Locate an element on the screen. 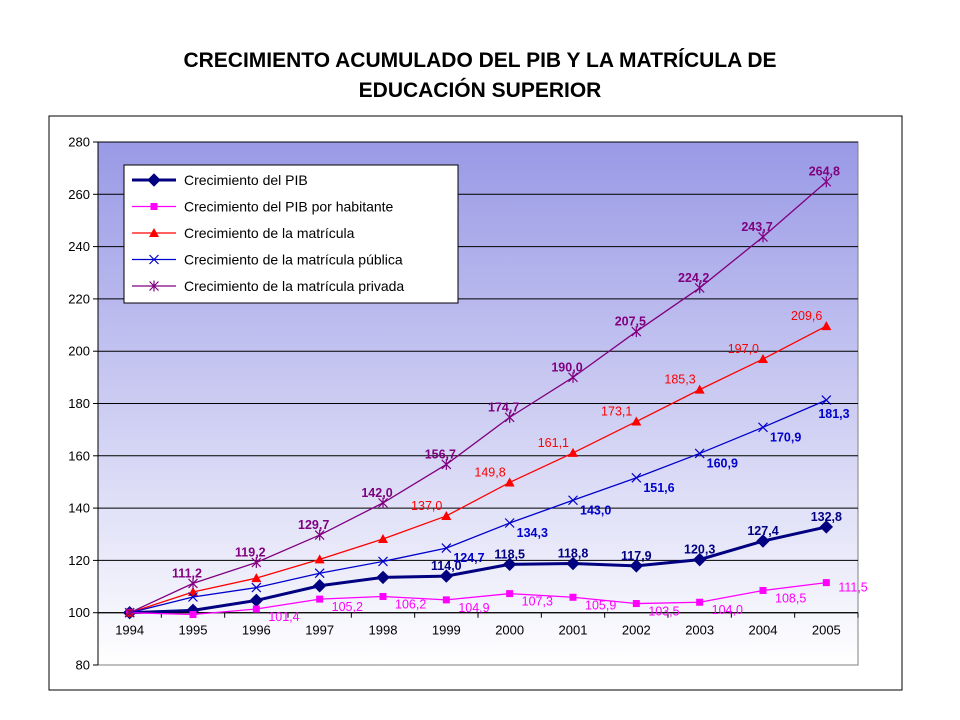 Image resolution: width=960 pixels, height=720 pixels. series-1-data-label: 114,0 is located at coordinates (446, 566).